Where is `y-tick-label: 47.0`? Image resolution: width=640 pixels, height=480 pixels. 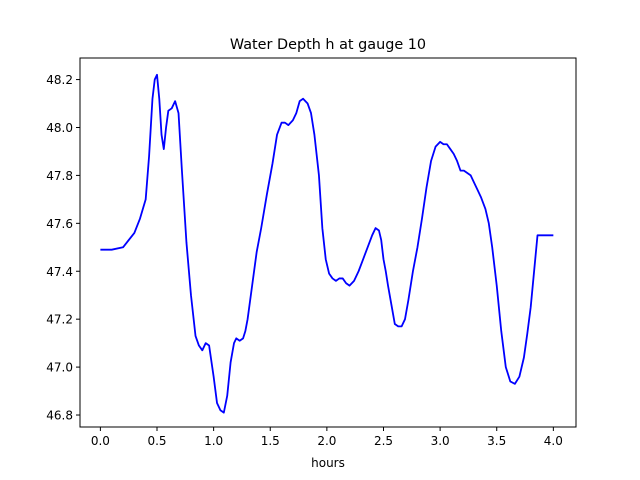
y-tick-label: 47.0 is located at coordinates (59, 368).